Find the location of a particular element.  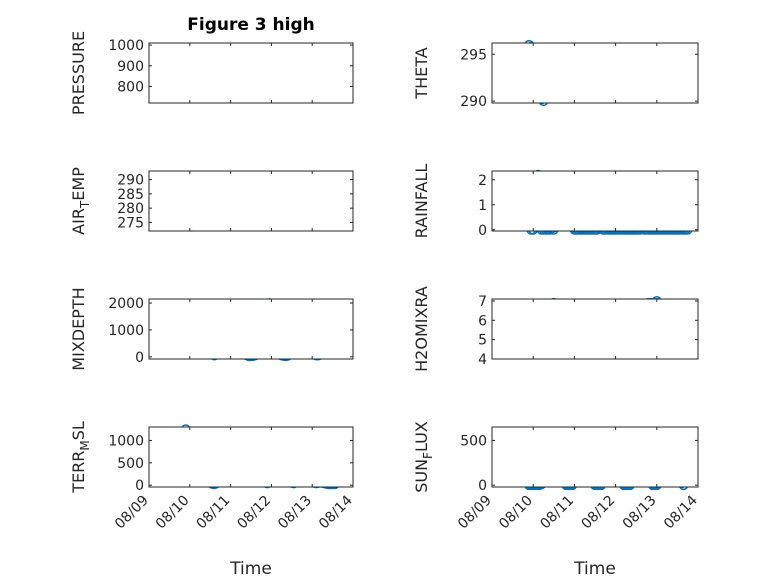

subplot-theta: 290 295 THETA is located at coordinates (555, 74).